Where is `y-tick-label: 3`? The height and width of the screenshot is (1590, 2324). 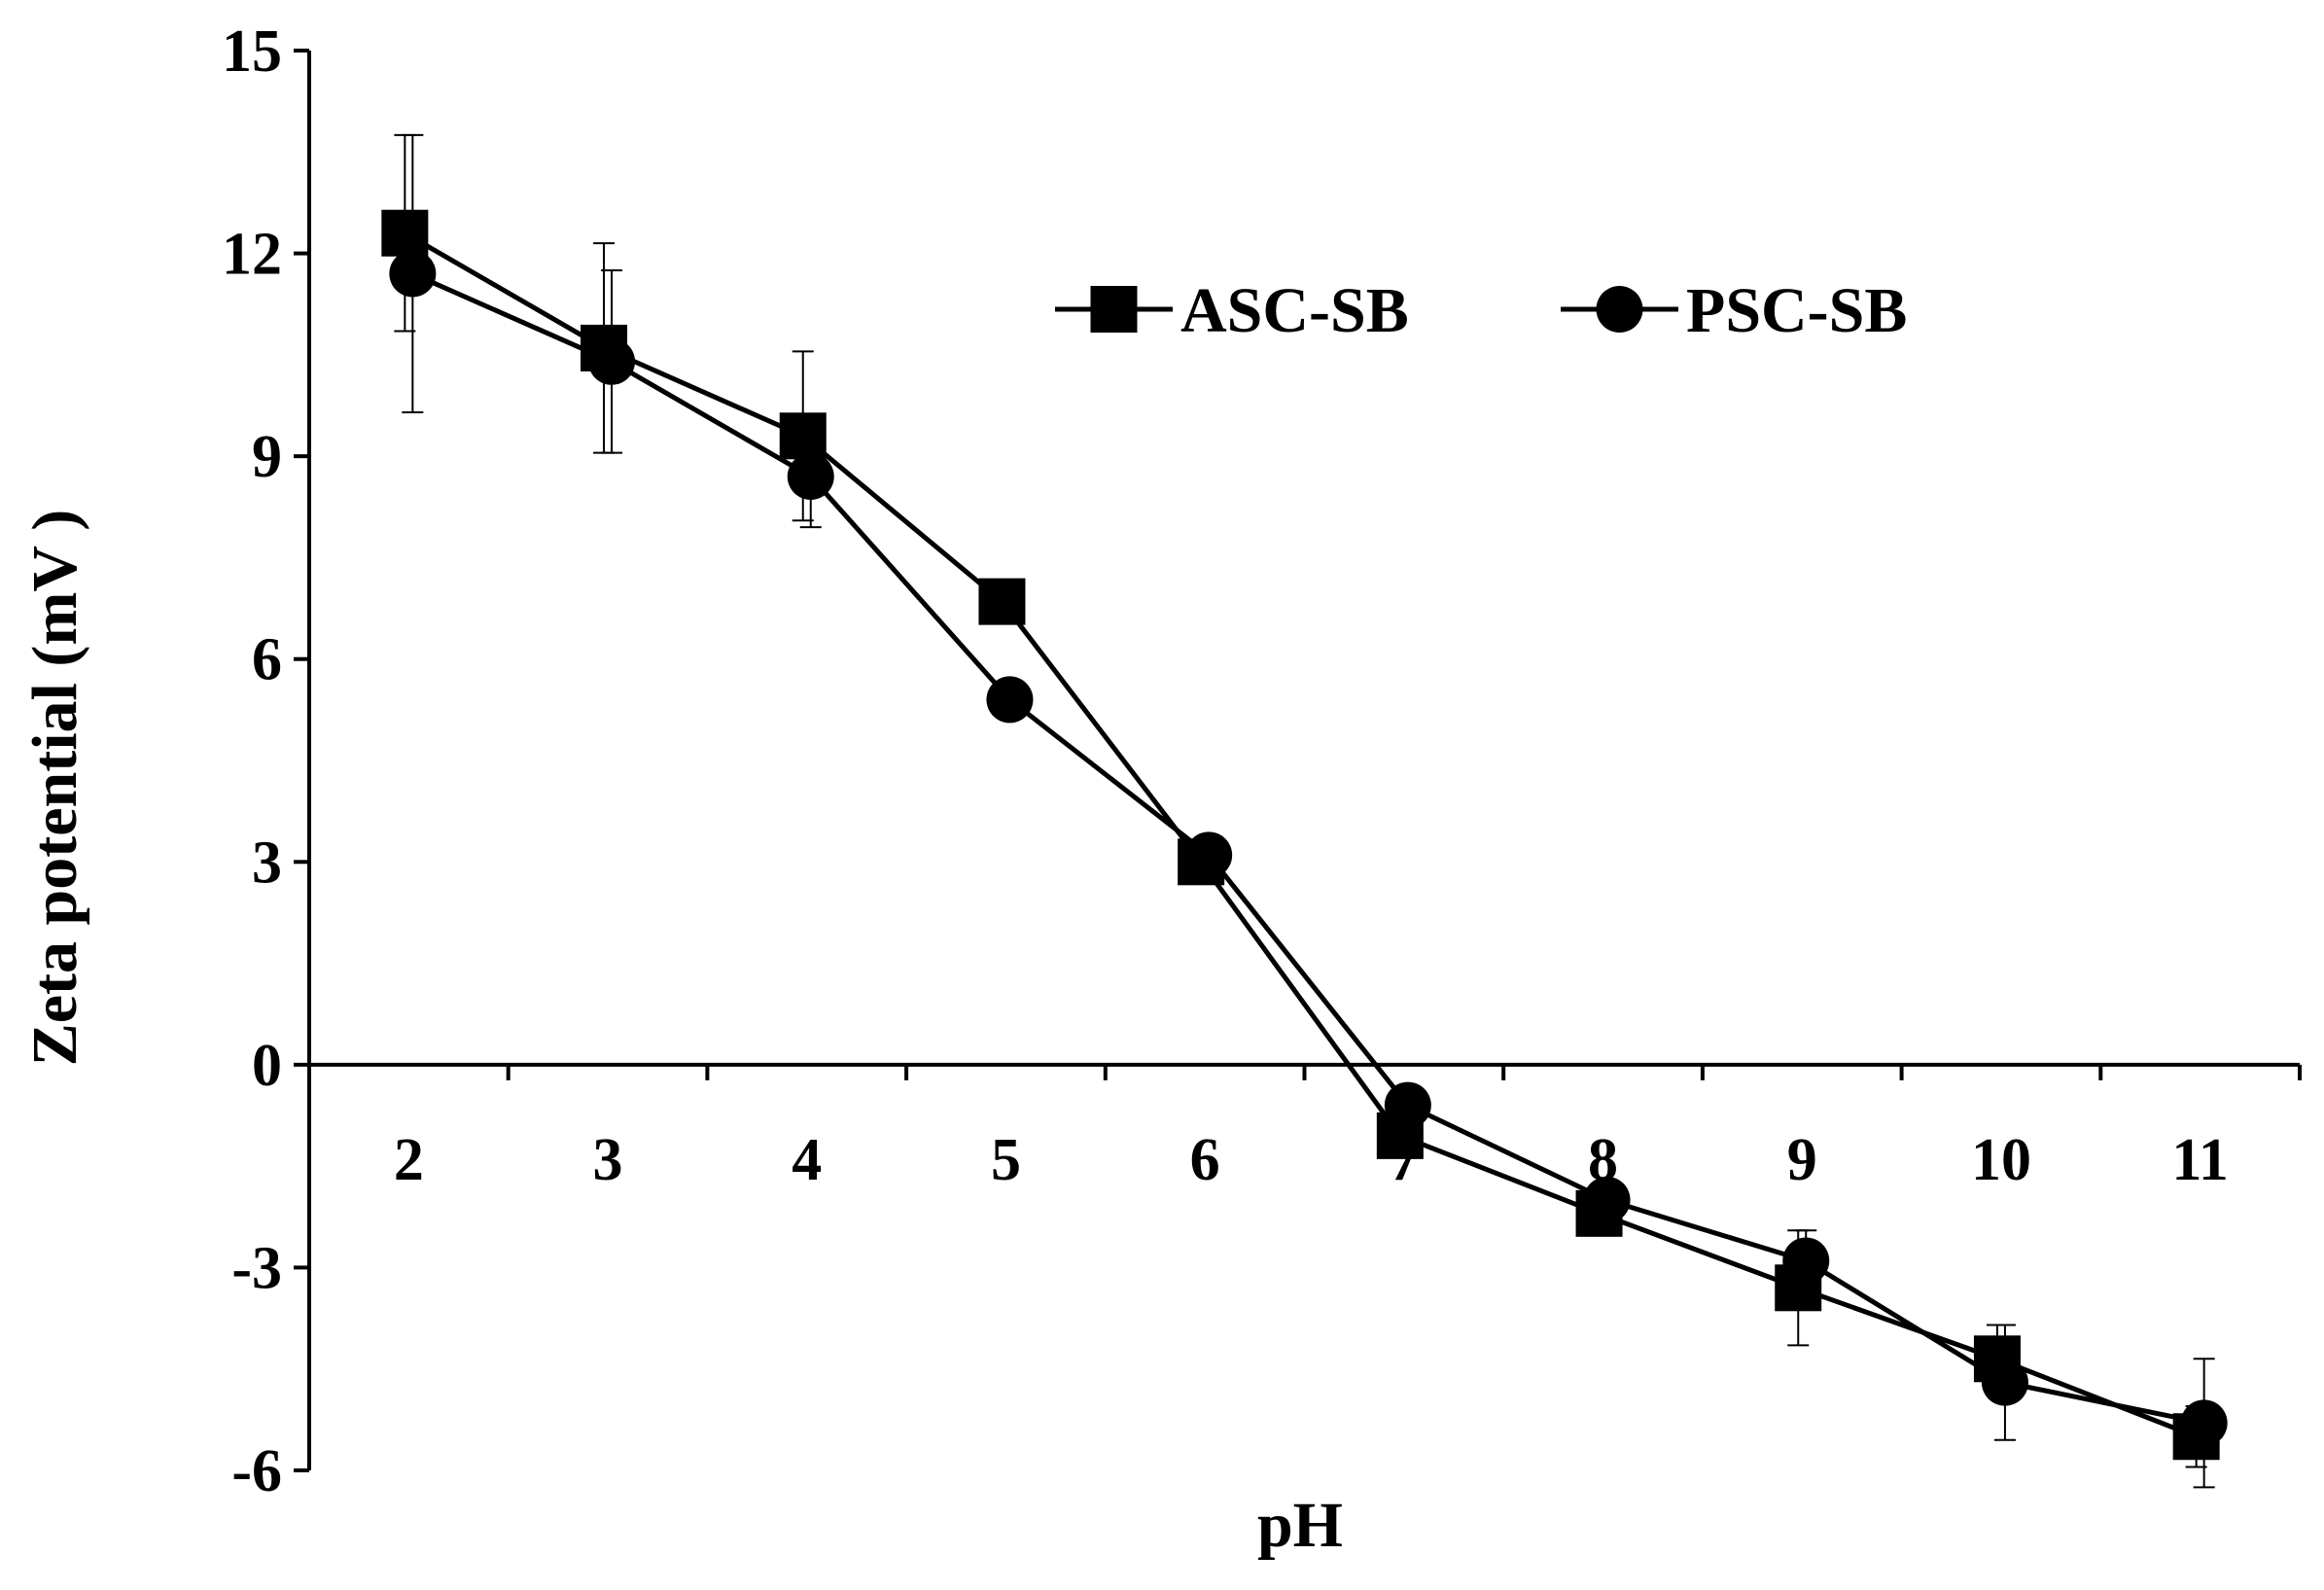 y-tick-label: 3 is located at coordinates (267, 863).